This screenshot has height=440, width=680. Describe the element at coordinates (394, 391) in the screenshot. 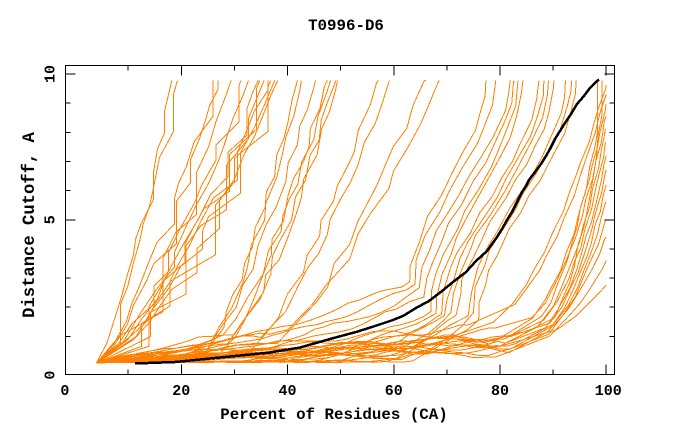

I see `svg-text: 60` at that location.